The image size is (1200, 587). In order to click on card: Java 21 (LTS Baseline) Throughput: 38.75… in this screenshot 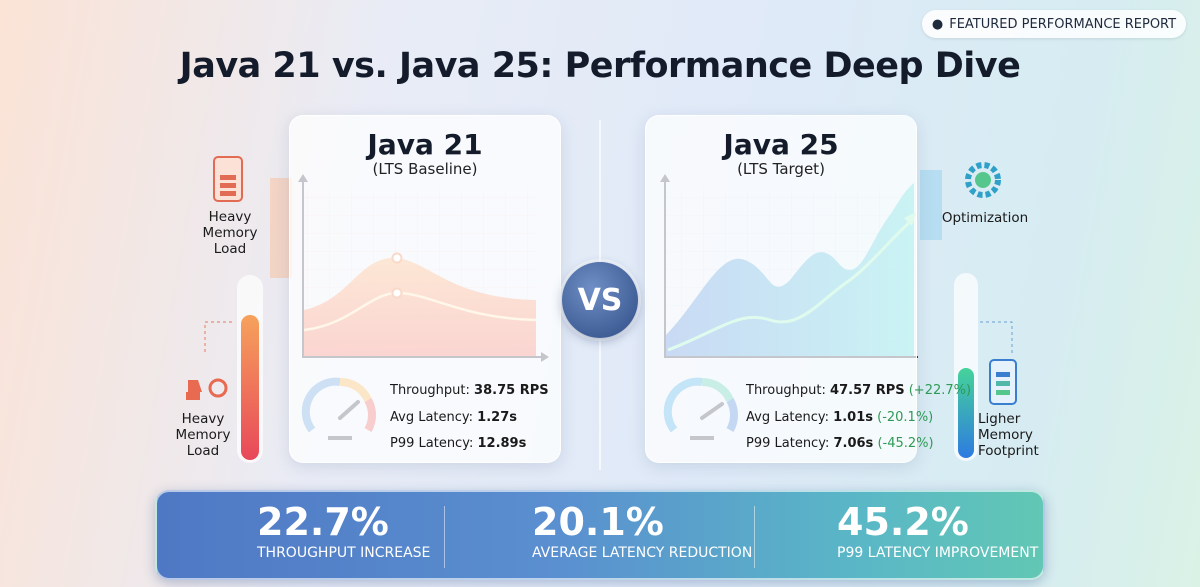, I will do `click(425, 289)`.